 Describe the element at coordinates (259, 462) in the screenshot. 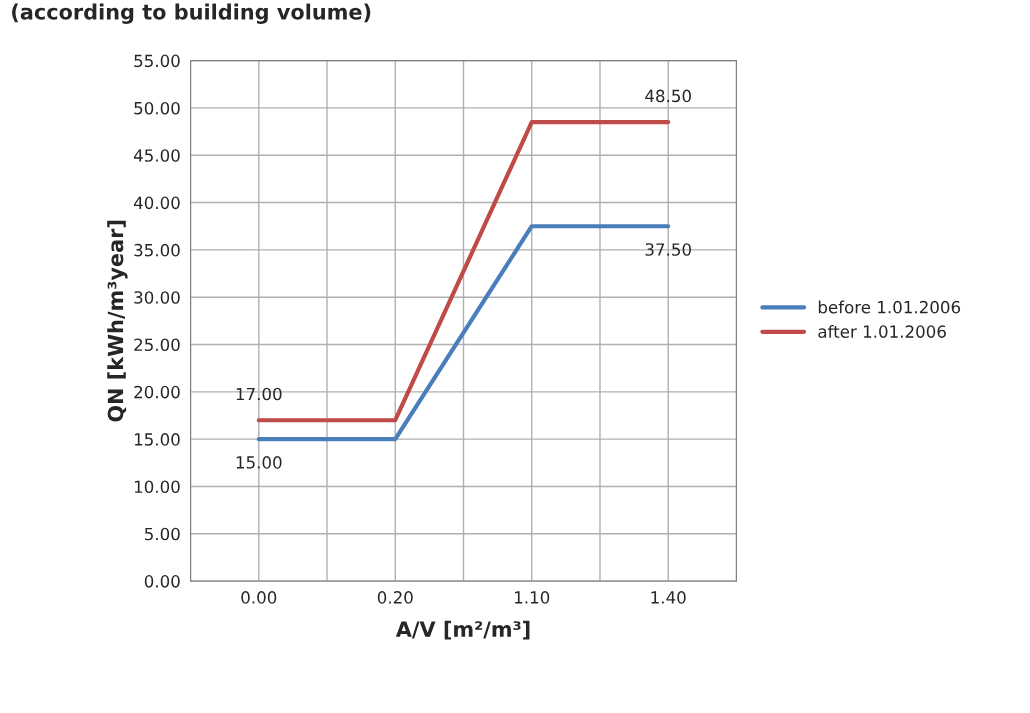

I see `data-label: 15.00` at that location.